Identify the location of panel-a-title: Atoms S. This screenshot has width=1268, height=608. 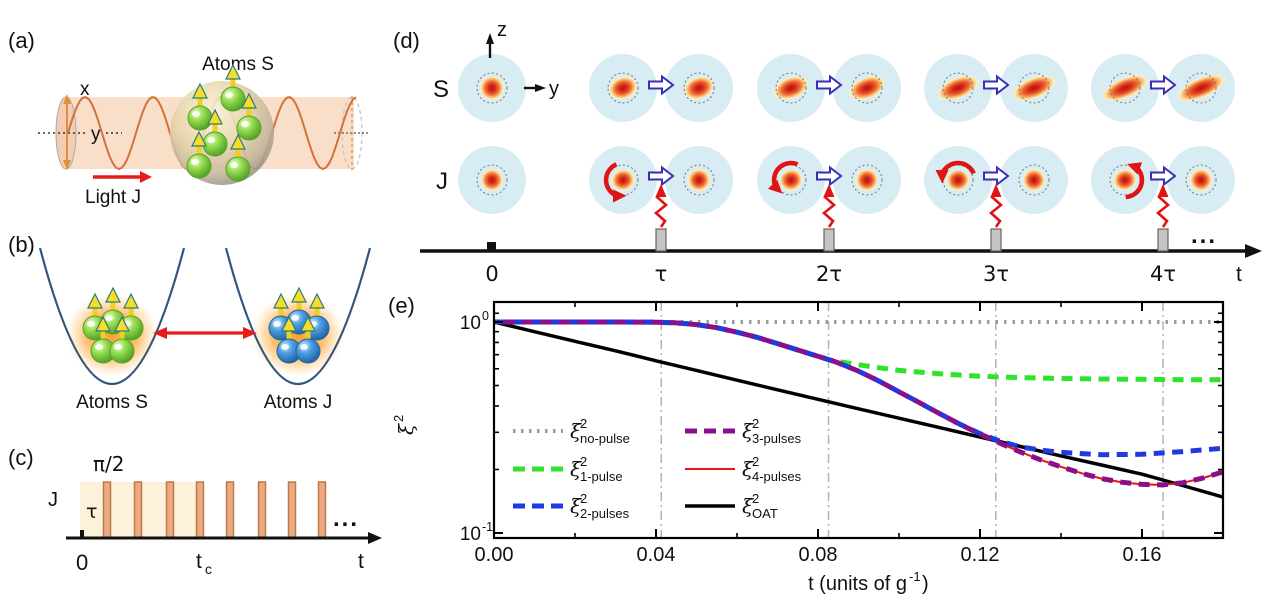
(238, 64).